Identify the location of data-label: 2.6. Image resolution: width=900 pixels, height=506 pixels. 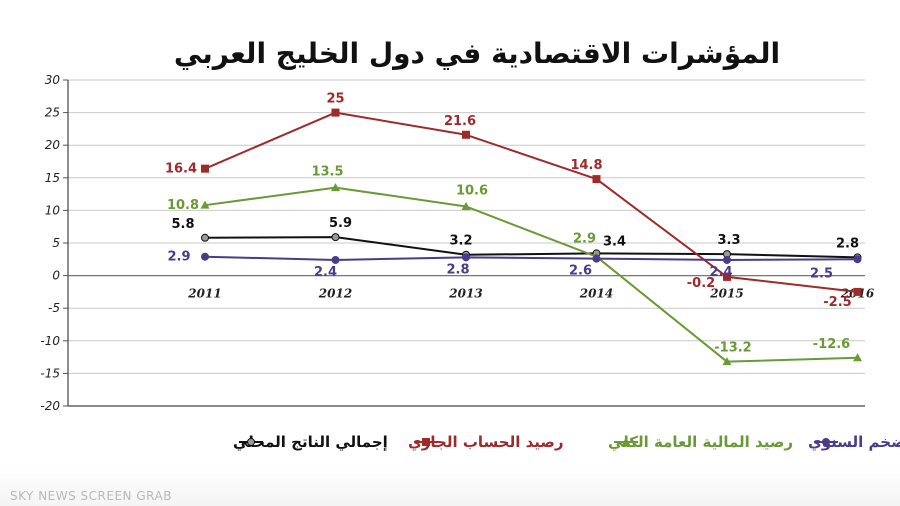
(580, 271).